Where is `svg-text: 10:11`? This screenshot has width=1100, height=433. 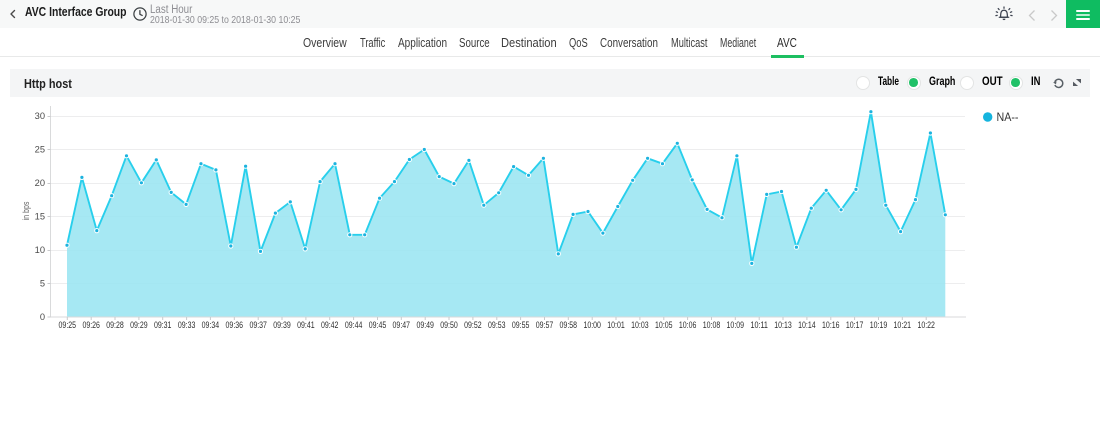
svg-text: 10:11 is located at coordinates (759, 325).